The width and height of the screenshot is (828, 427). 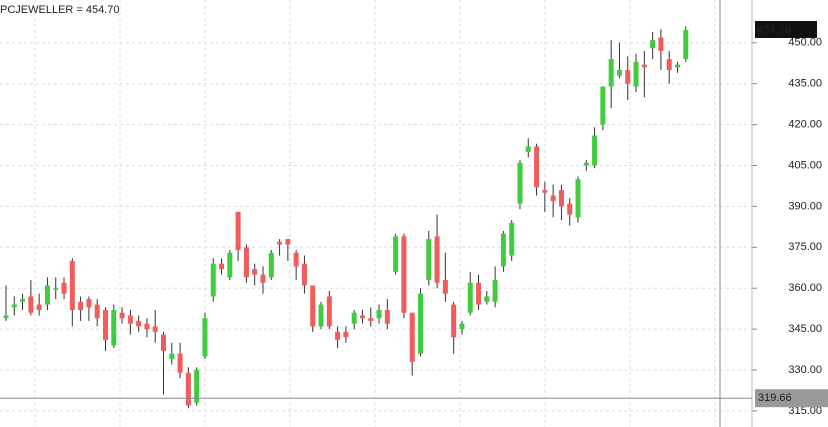 What do you see at coordinates (805, 84) in the screenshot?
I see `y-tick-label: 435.00` at bounding box center [805, 84].